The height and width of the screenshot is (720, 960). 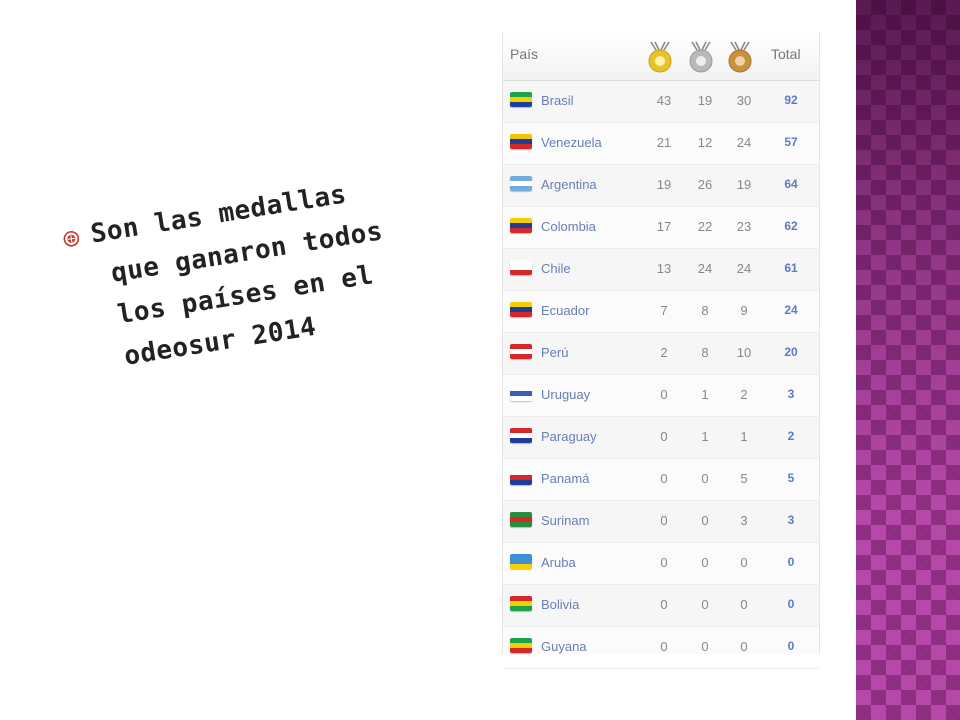 I want to click on table-row: Argentina 19 26 19 64, so click(x=661, y=186).